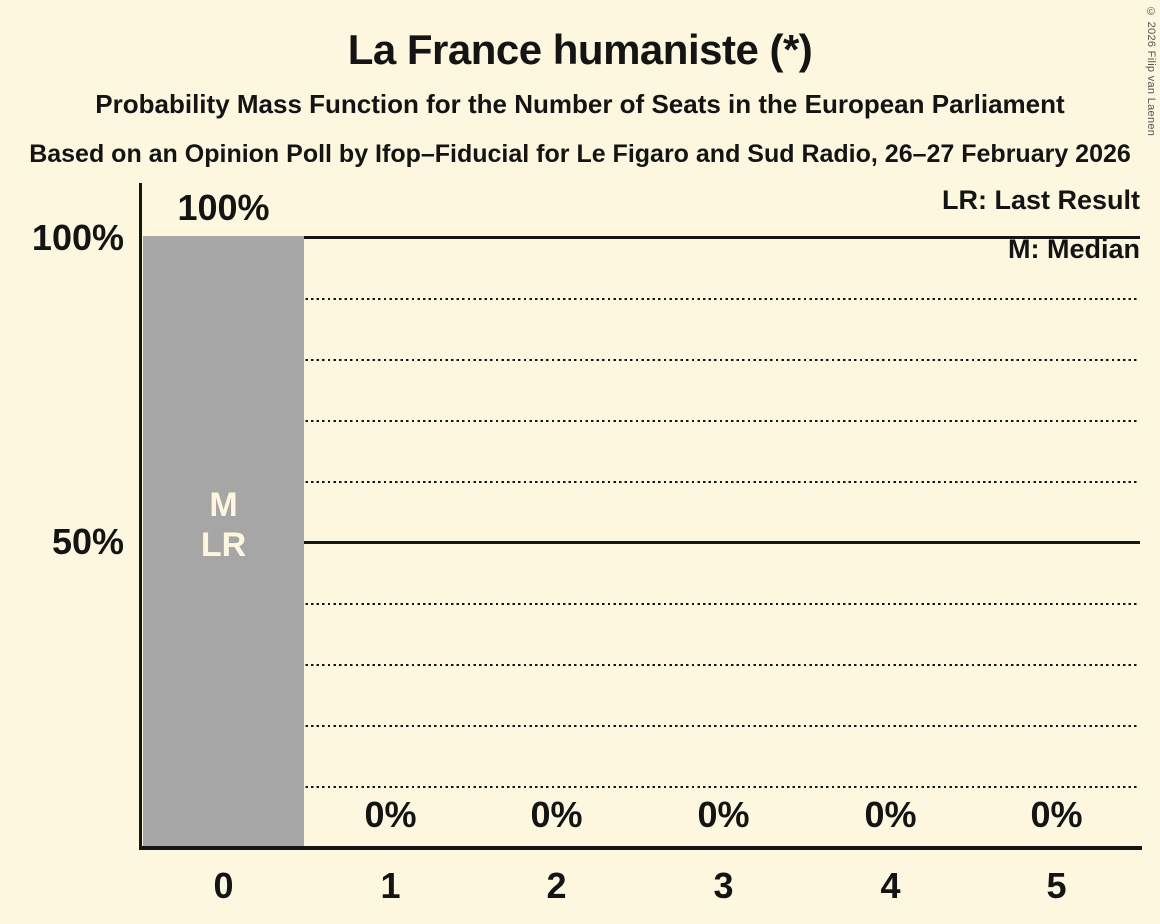 This screenshot has width=1160, height=924. What do you see at coordinates (641, 726) in the screenshot?
I see `gridline-20pct` at bounding box center [641, 726].